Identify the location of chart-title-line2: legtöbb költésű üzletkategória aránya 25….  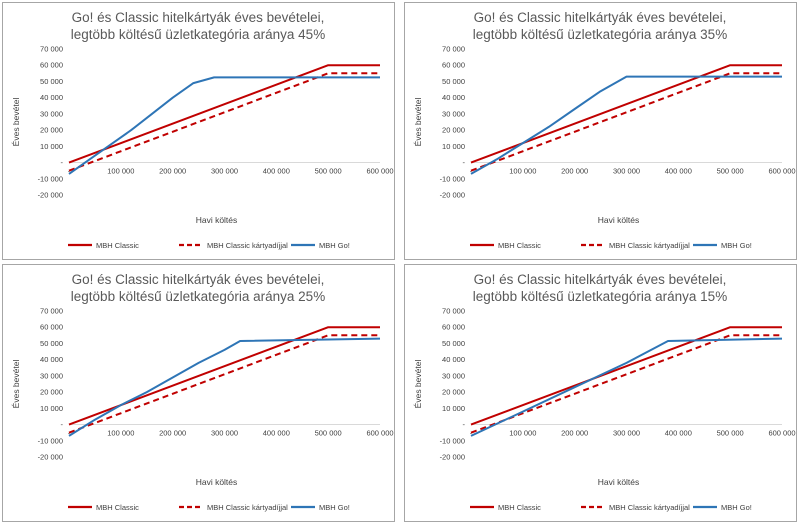
(198, 296).